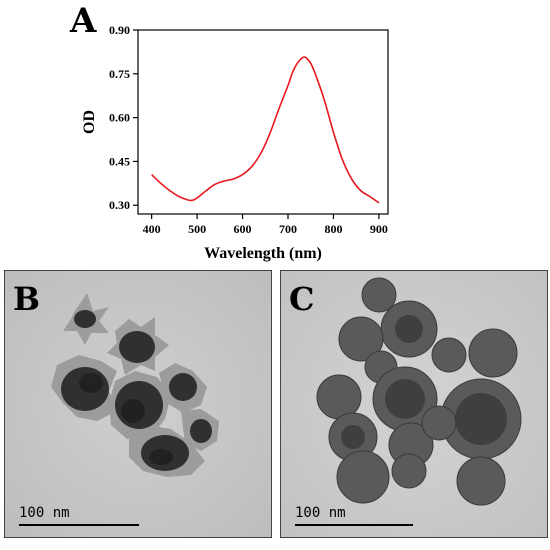  What do you see at coordinates (302, 299) in the screenshot?
I see `panel-c-letter: C` at bounding box center [302, 299].